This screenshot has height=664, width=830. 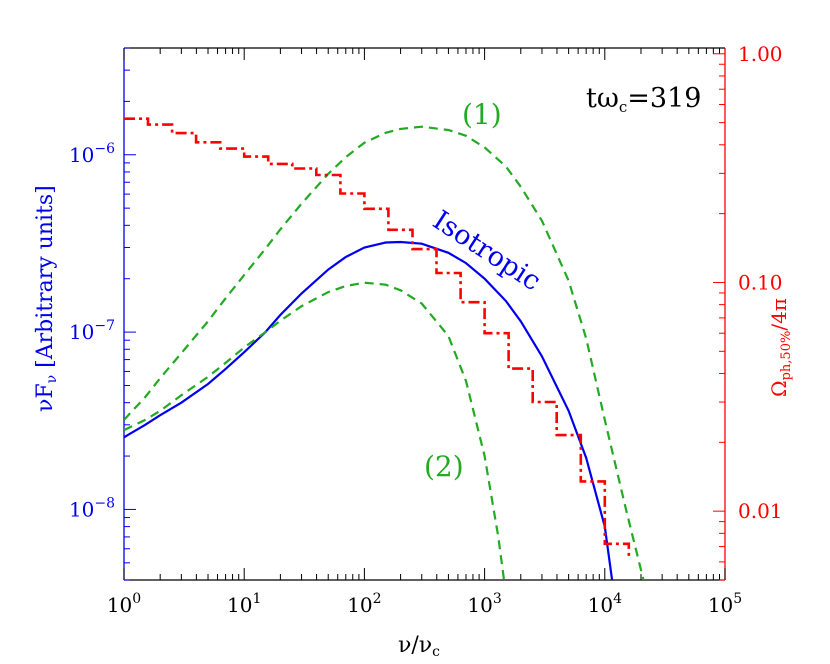 What do you see at coordinates (444, 466) in the screenshot?
I see `label-2: (2)` at bounding box center [444, 466].